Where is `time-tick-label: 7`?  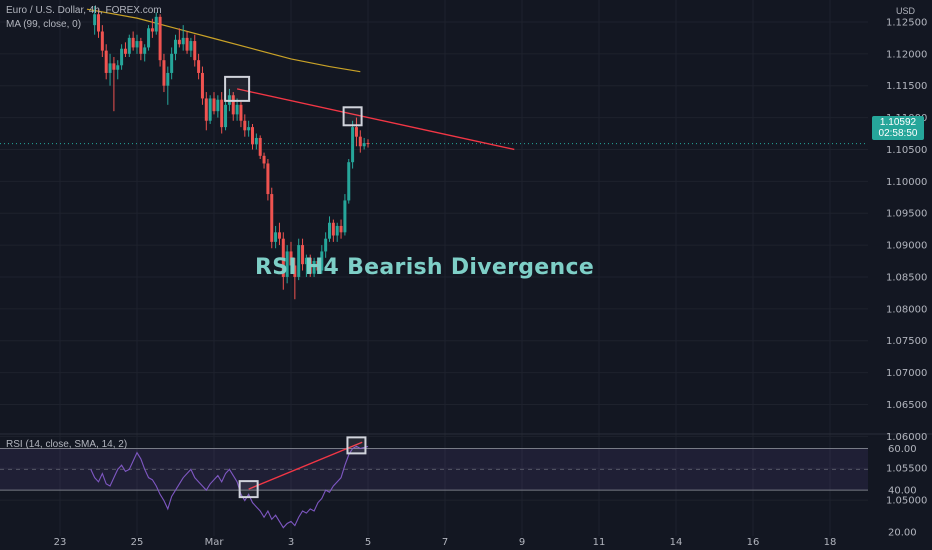
time-tick-label: 7 is located at coordinates (445, 542).